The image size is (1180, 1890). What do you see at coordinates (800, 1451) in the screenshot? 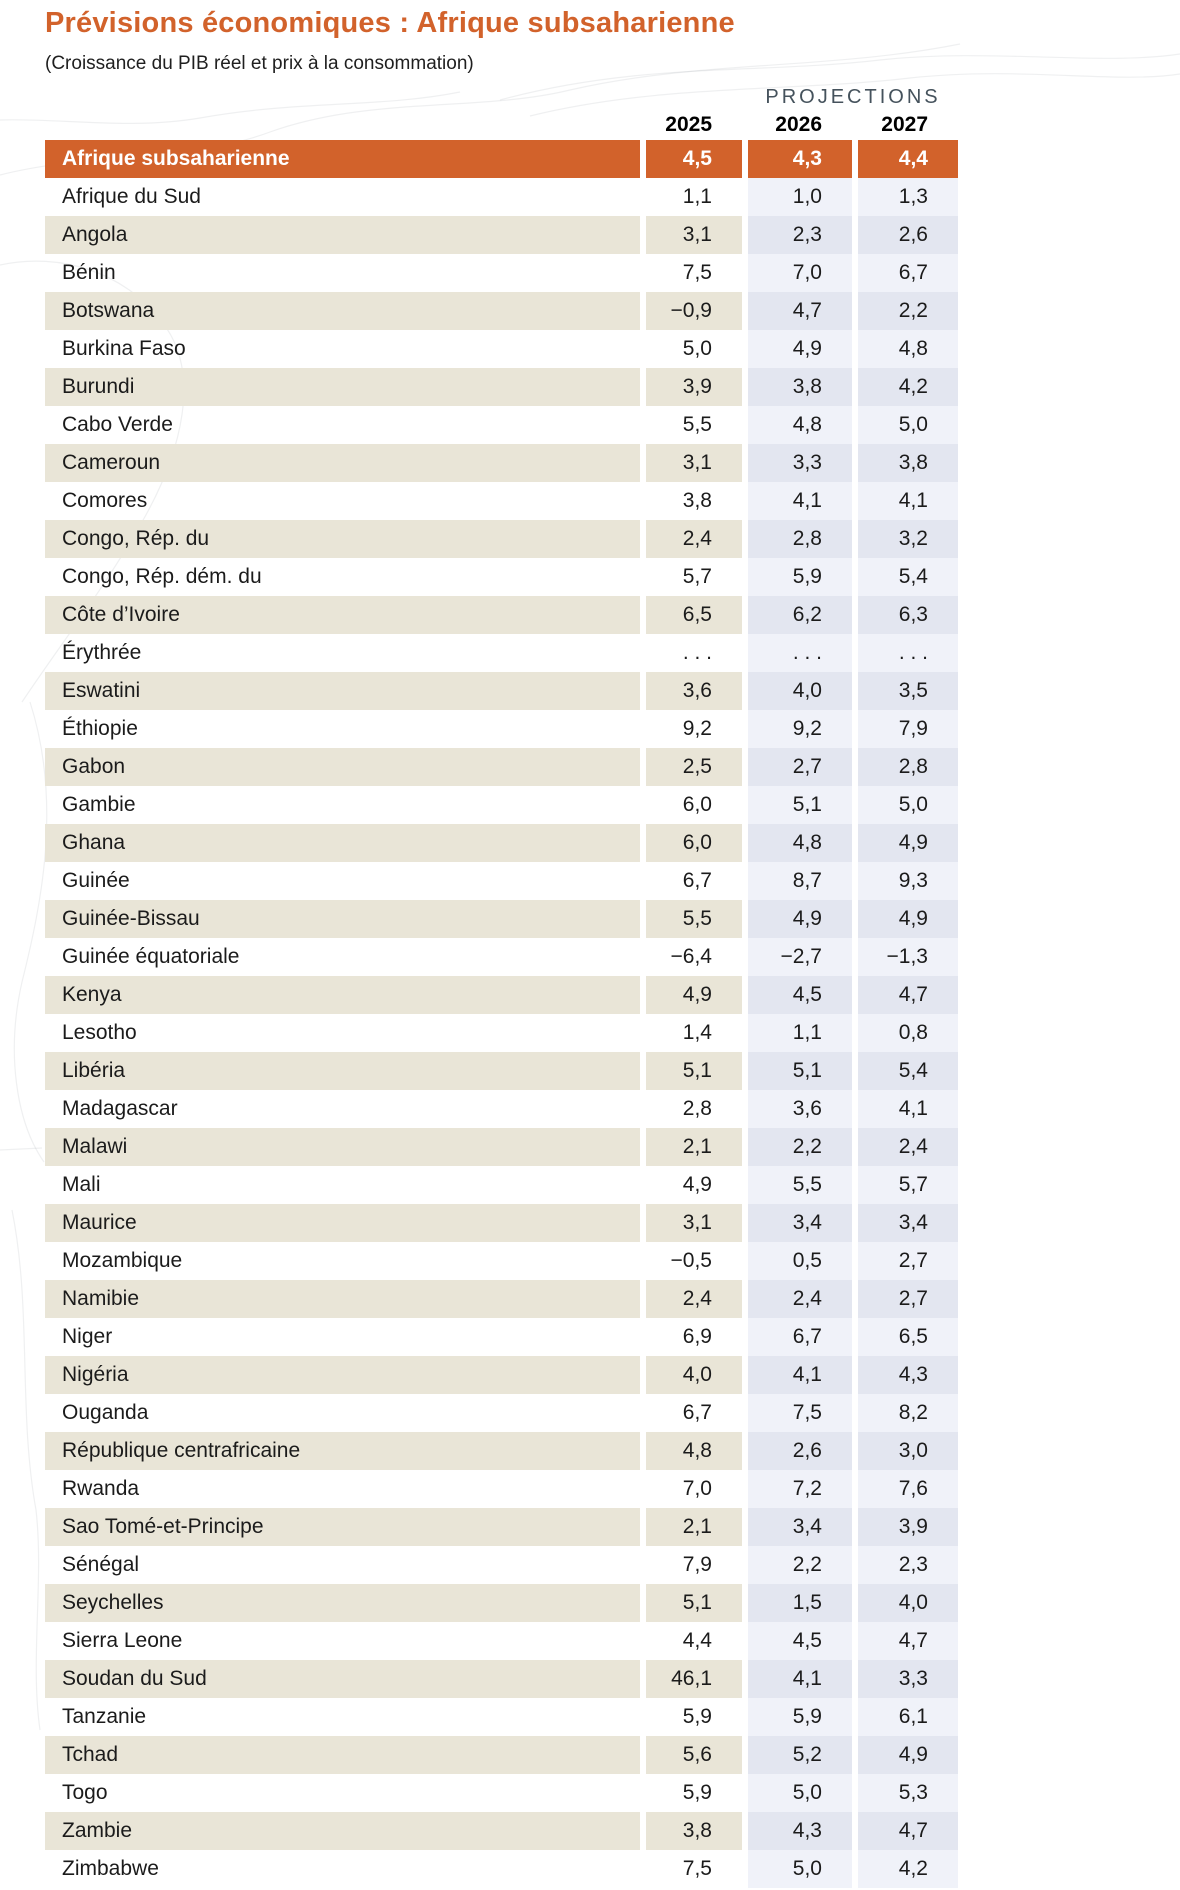
I see `value-2026: 2,6` at bounding box center [800, 1451].